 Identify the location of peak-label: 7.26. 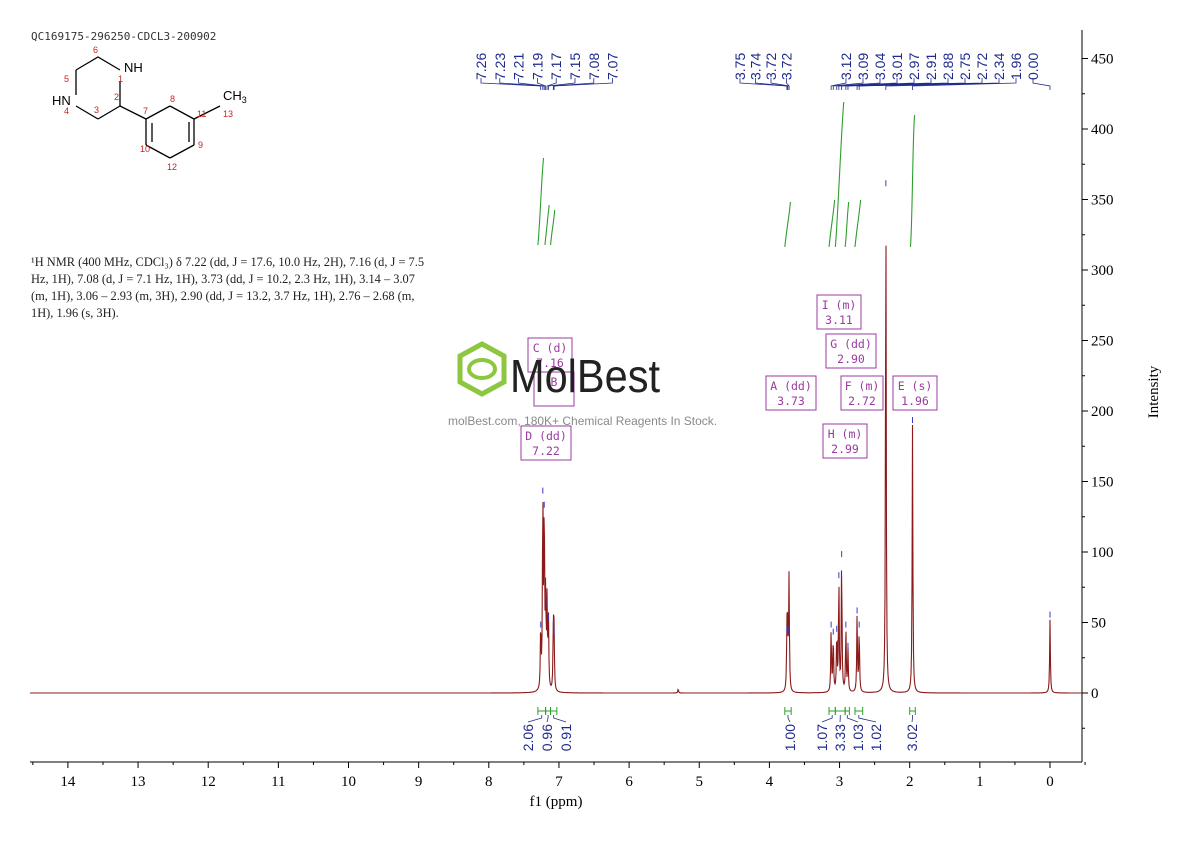
(481, 66).